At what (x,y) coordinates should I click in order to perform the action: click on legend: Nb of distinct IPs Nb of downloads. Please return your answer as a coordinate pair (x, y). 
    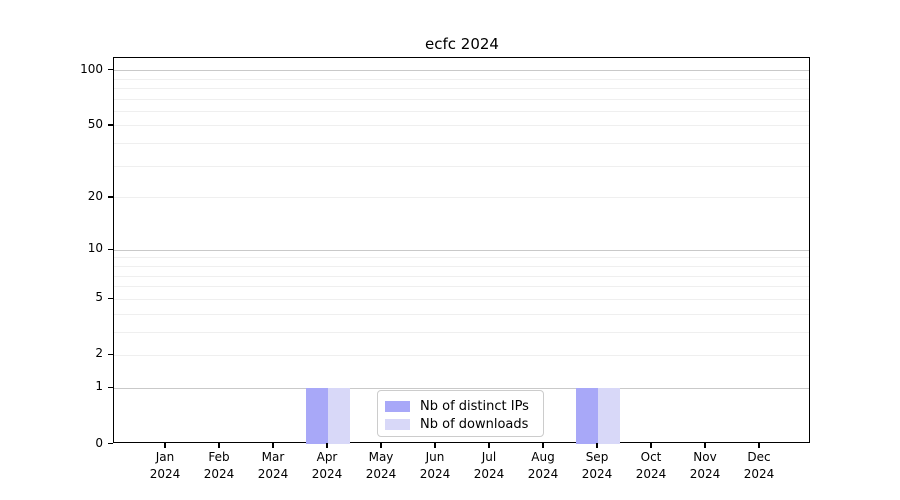
    Looking at the image, I should click on (460, 413).